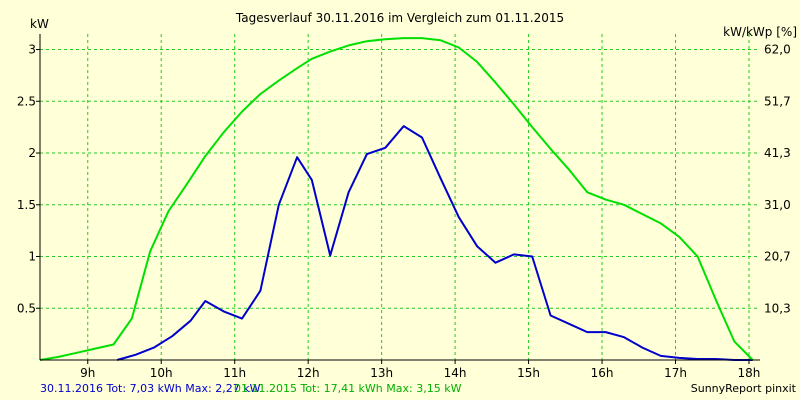  What do you see at coordinates (234, 373) in the screenshot?
I see `x-tick-label: 11h` at bounding box center [234, 373].